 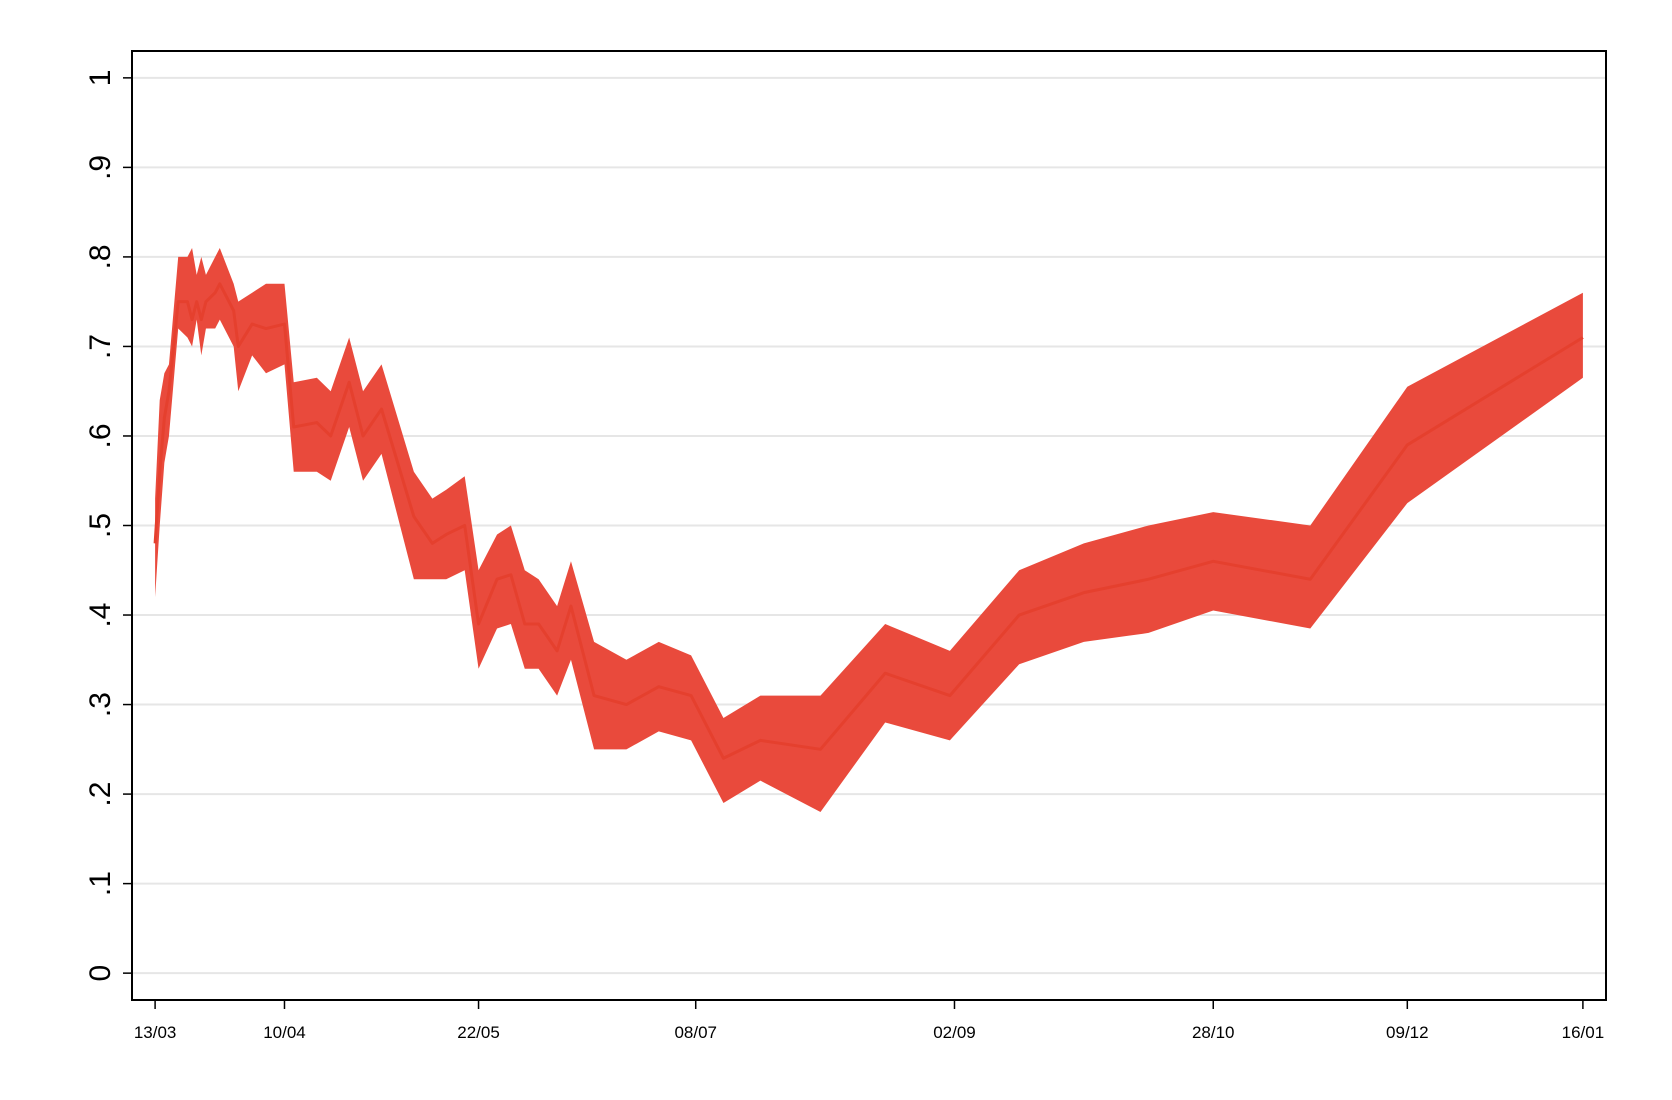 I want to click on x-tick-label: 22/05, so click(x=478, y=1032).